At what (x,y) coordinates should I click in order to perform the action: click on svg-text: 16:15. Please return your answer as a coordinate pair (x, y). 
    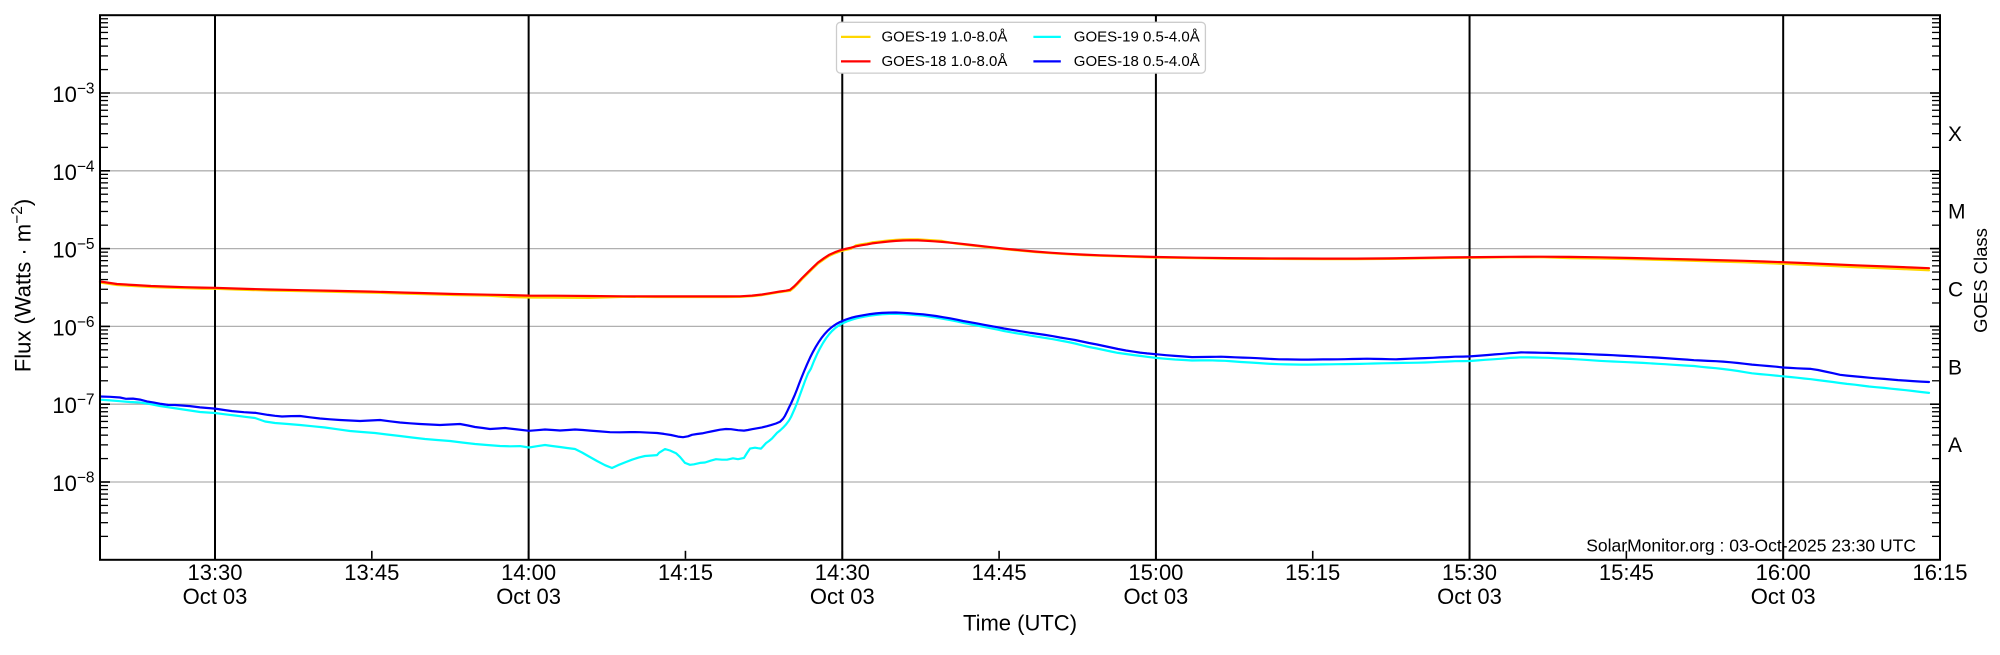
    Looking at the image, I should click on (1939, 572).